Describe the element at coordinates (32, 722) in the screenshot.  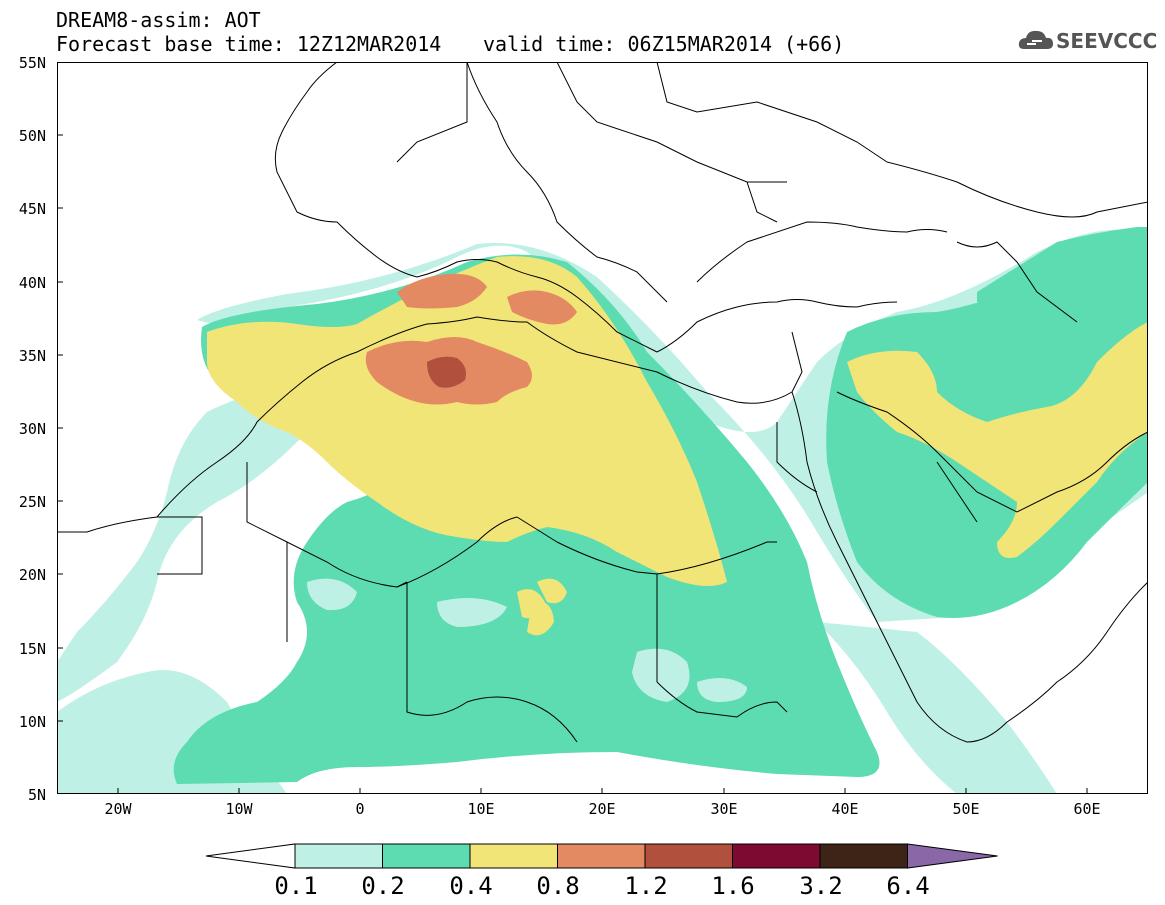
I see `lat-label-10n: 10N` at that location.